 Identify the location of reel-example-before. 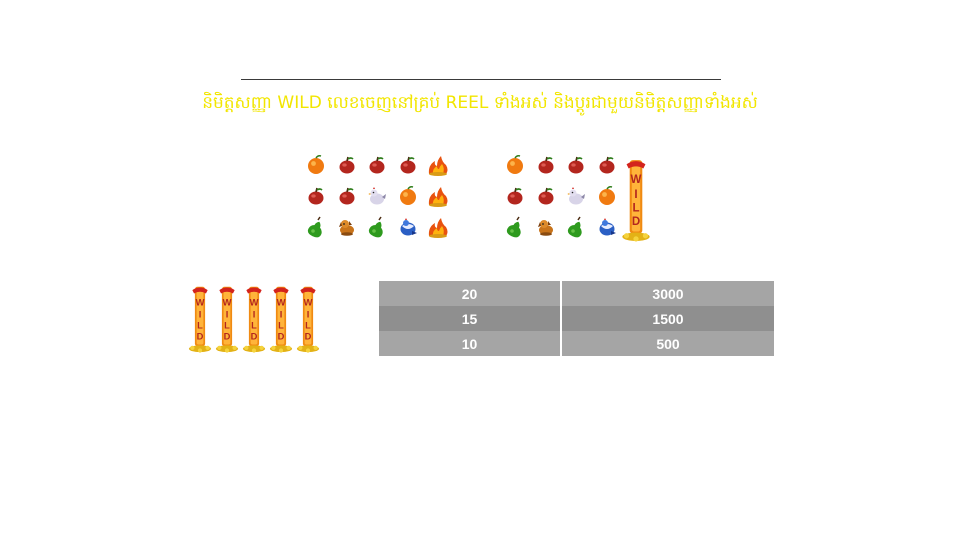
(379, 198).